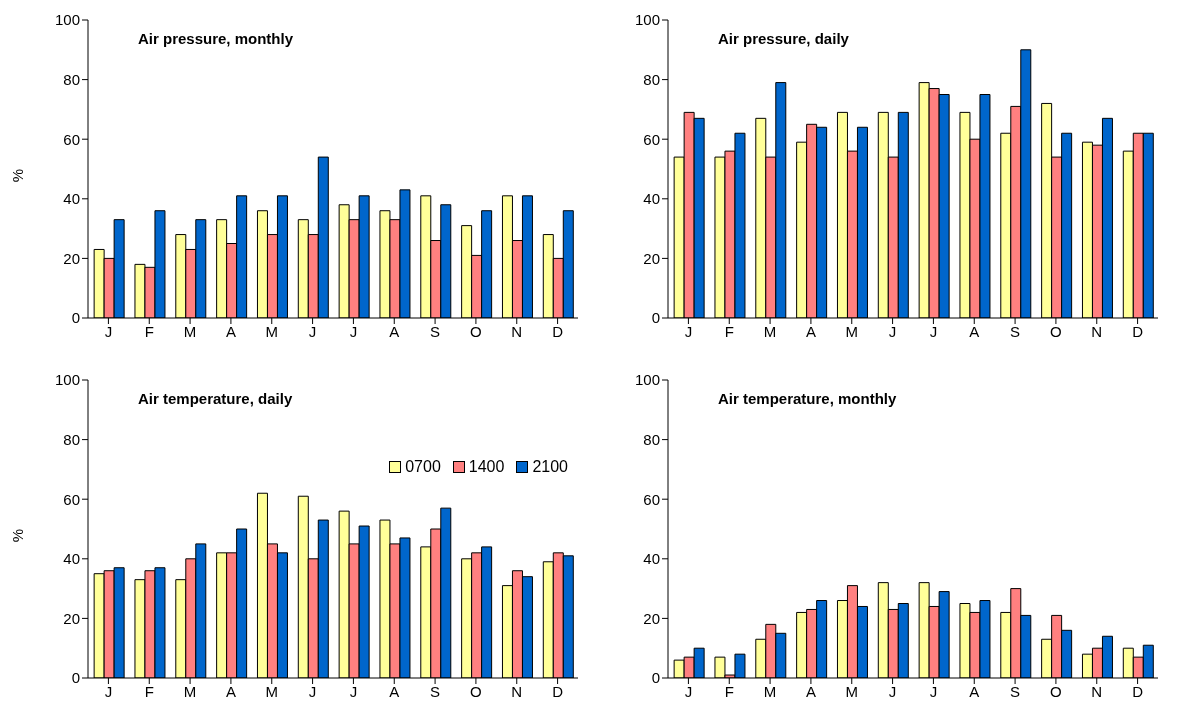 The width and height of the screenshot is (1178, 720). Describe the element at coordinates (215, 398) in the screenshot. I see `text: Air temperature, daily` at that location.